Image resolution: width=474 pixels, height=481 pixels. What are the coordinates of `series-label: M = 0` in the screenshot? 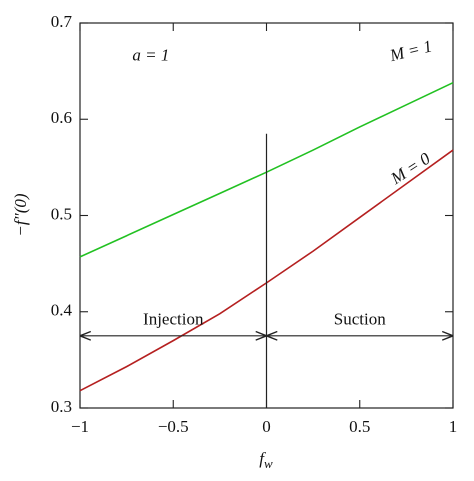 It's located at (410, 169).